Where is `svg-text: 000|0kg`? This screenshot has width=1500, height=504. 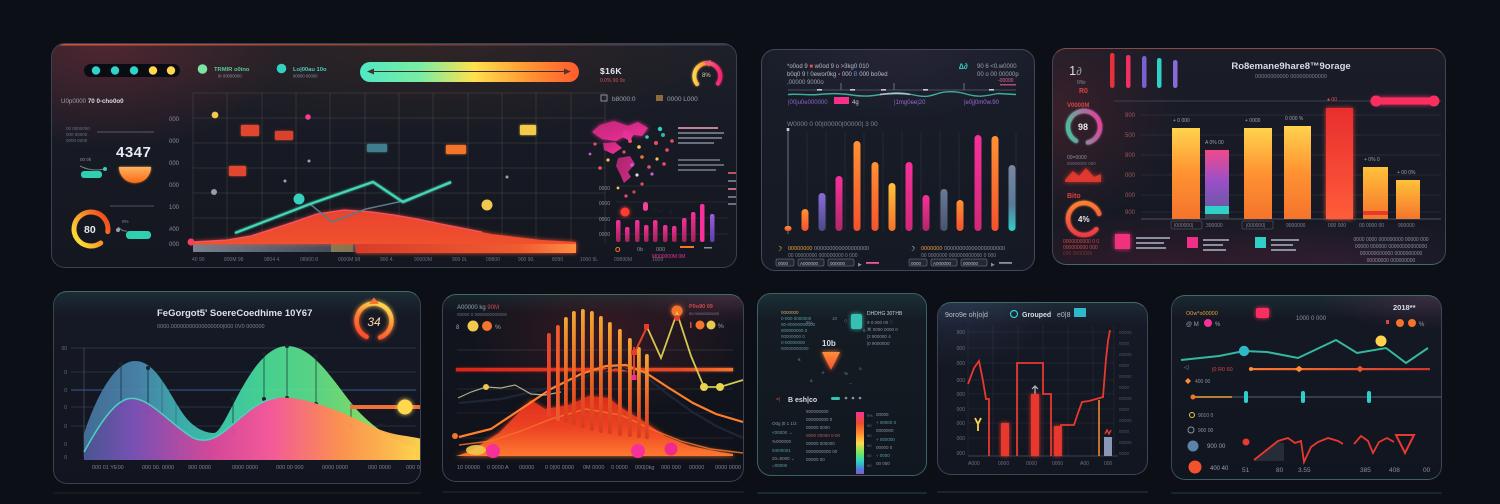
svg-text: 000|0kg is located at coordinates (644, 468).